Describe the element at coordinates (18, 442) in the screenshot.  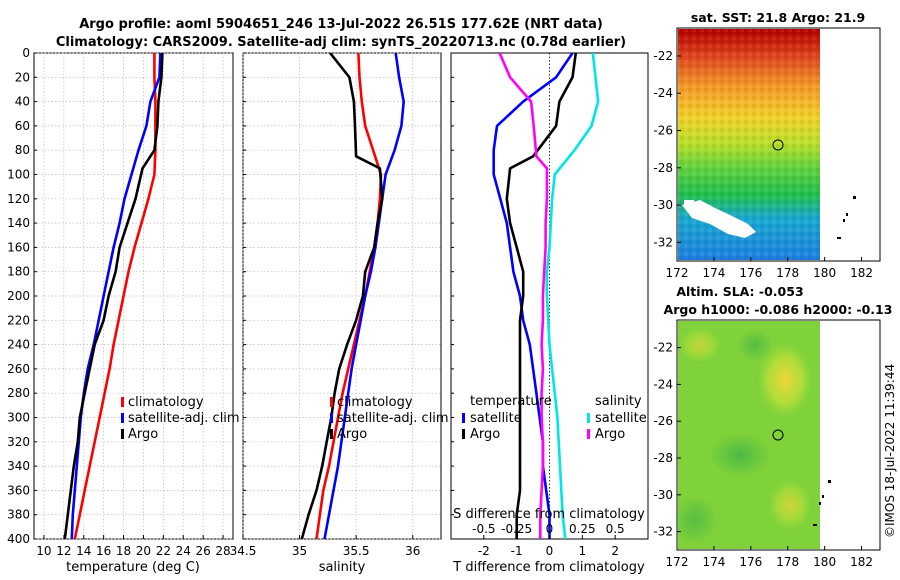
I see `depth-tick-label: 320` at that location.